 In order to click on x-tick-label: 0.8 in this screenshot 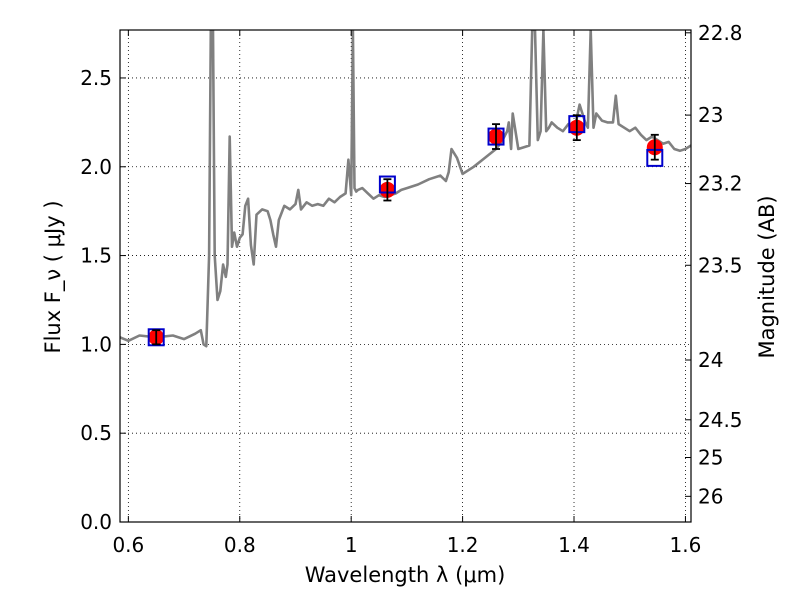, I will do `click(240, 545)`.